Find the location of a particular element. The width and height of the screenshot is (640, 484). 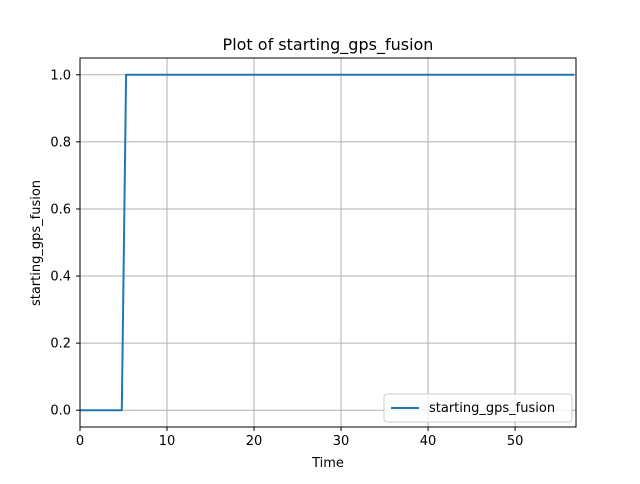

x-tick-label: 20 is located at coordinates (254, 441).